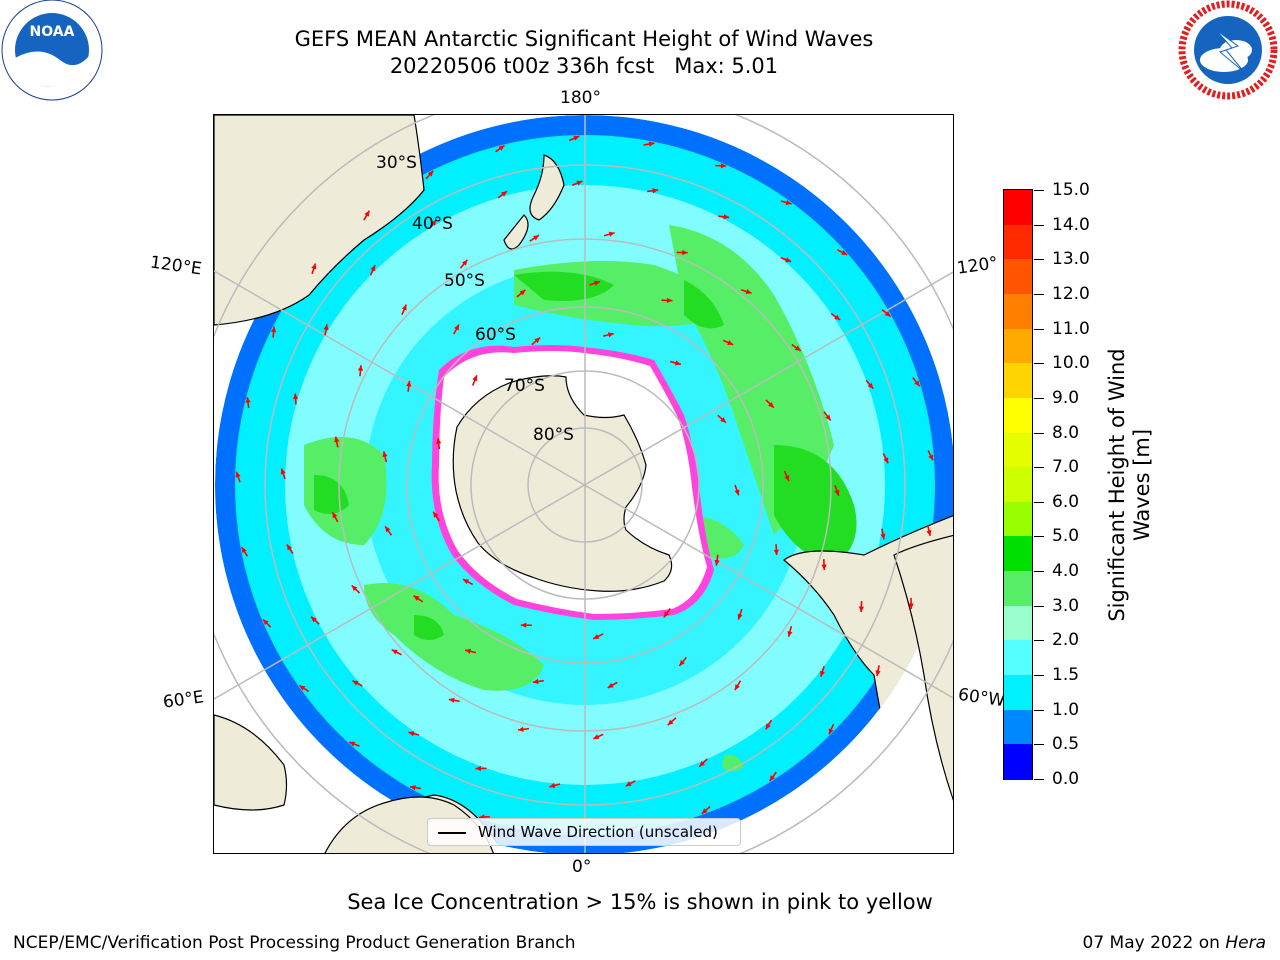 This screenshot has width=1280, height=960. I want to click on noaa-logo-text: NOAA, so click(52, 32).